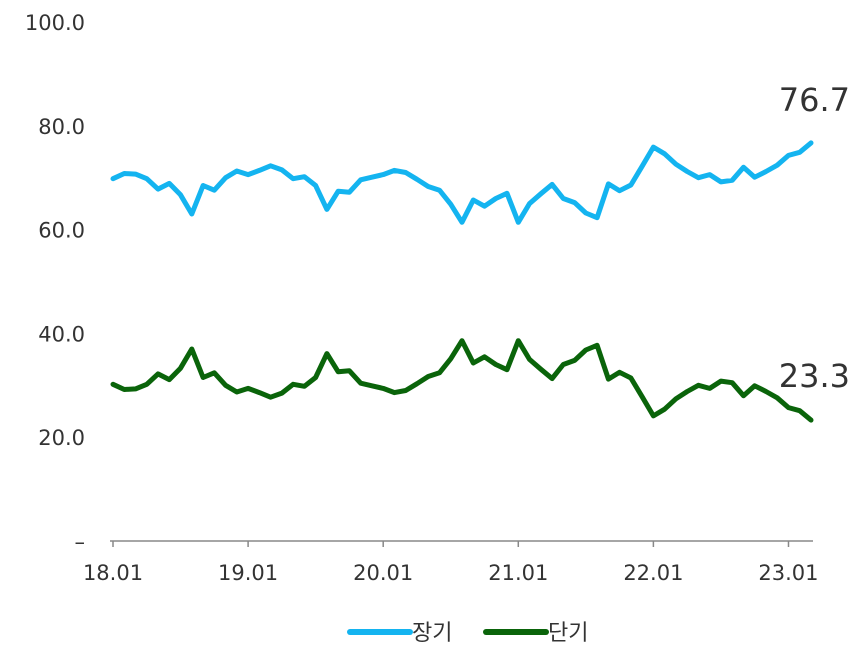 The height and width of the screenshot is (654, 856). What do you see at coordinates (61, 438) in the screenshot?
I see `y-tick-label: 20.0` at bounding box center [61, 438].